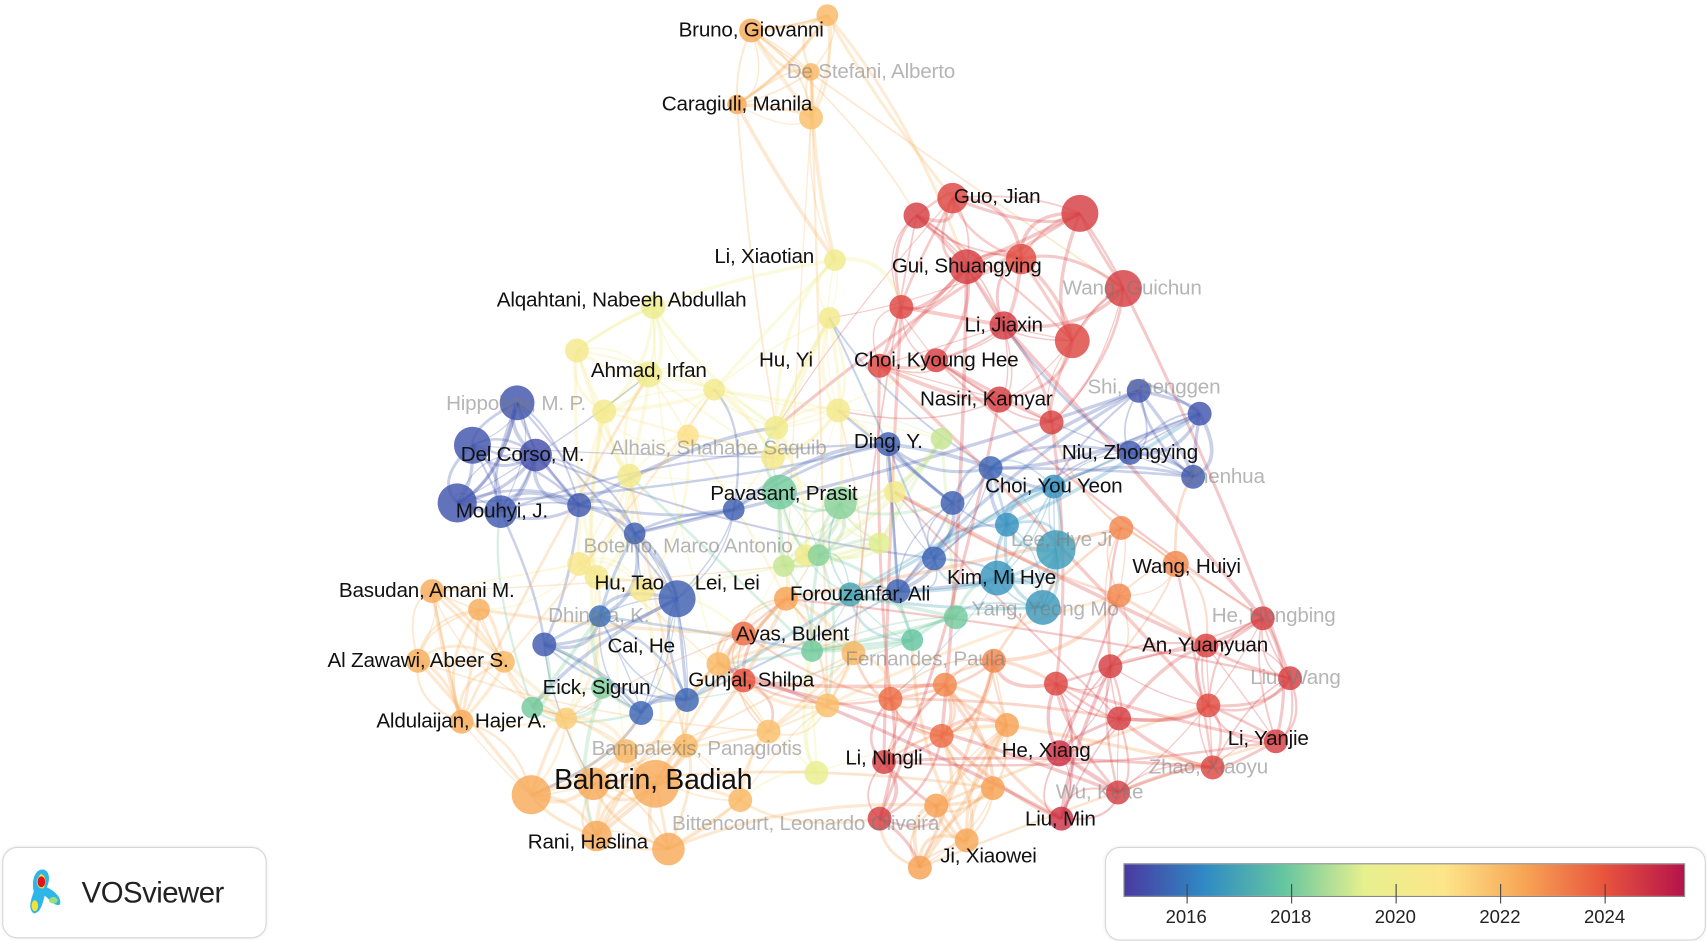 The image size is (1707, 941). I want to click on author-label: Rani, Haslina, so click(587, 843).